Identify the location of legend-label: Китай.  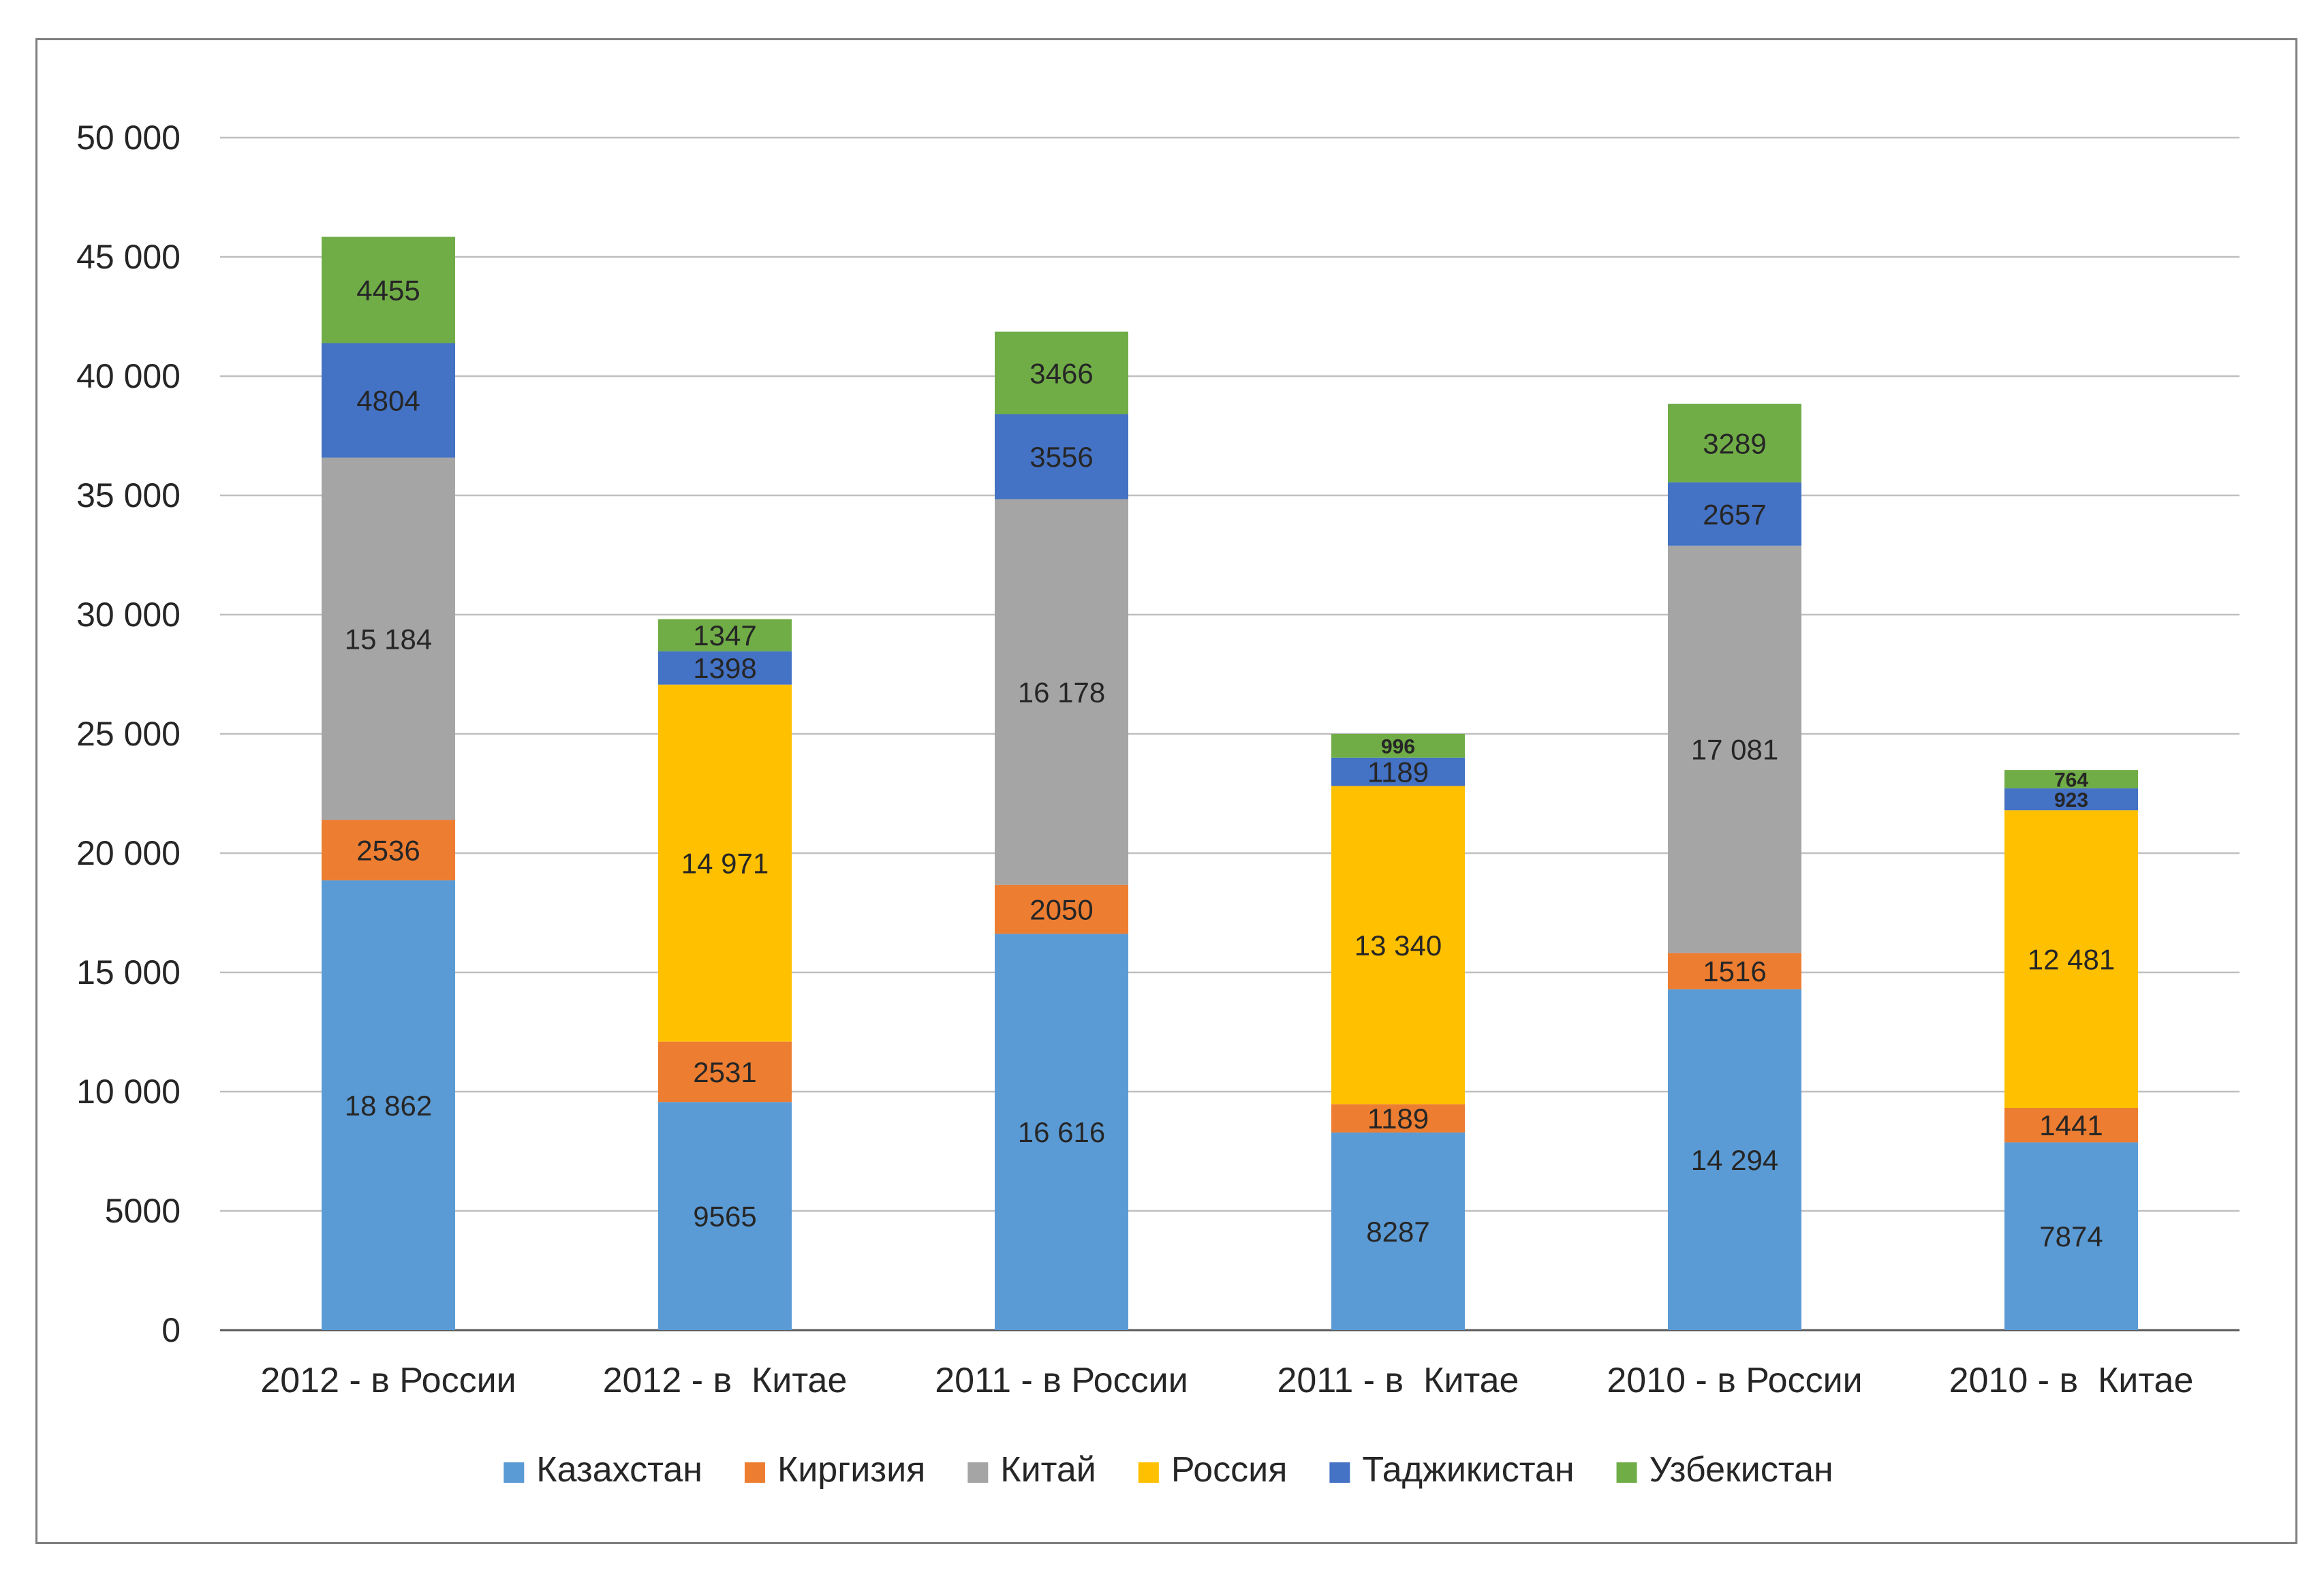
(1048, 1470).